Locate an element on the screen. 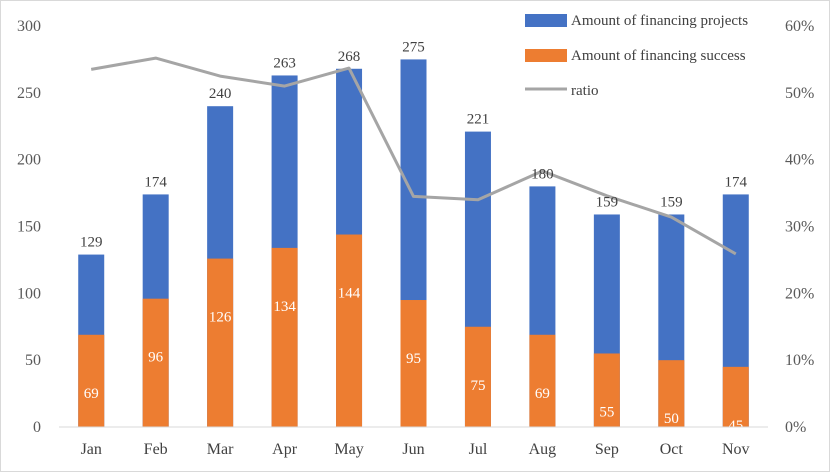  legend-label-ratio: ratio is located at coordinates (585, 91).